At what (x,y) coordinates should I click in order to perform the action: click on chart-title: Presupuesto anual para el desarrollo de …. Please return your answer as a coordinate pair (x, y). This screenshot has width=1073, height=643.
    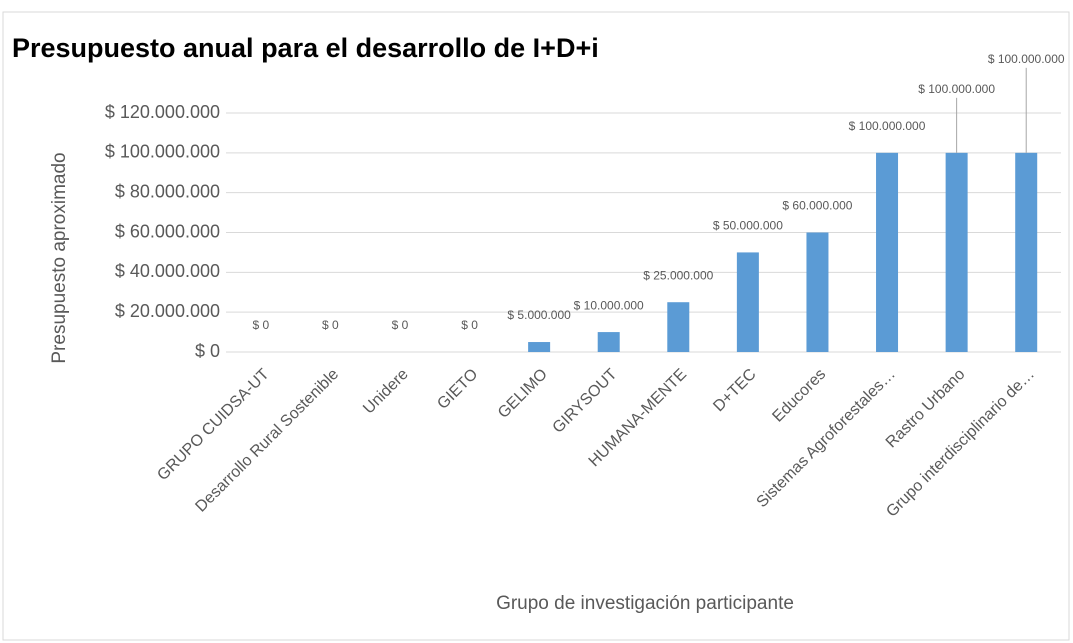
    Looking at the image, I should click on (305, 48).